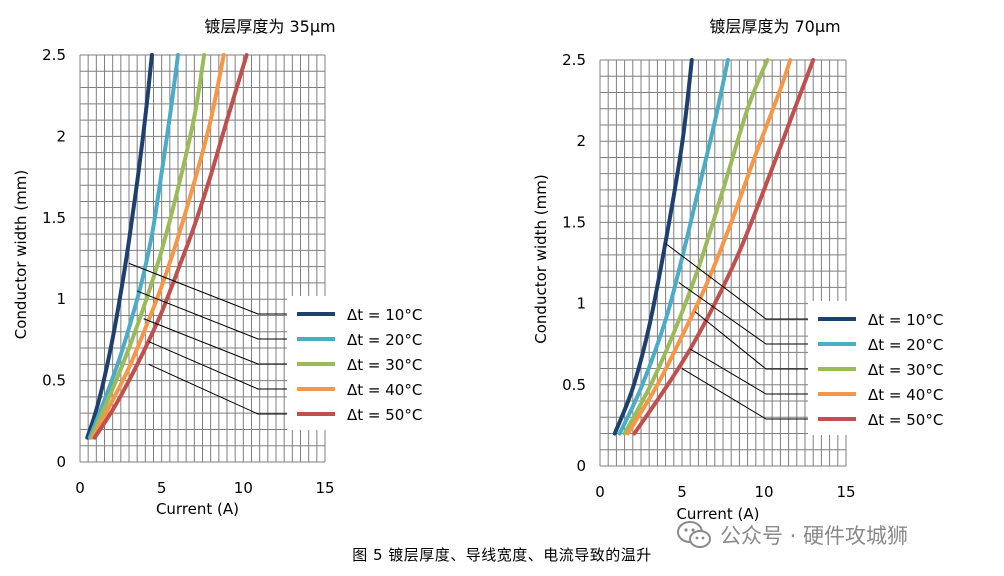  What do you see at coordinates (269, 26) in the screenshot?
I see `chart-title: 镀层厚度为 35μm` at bounding box center [269, 26].